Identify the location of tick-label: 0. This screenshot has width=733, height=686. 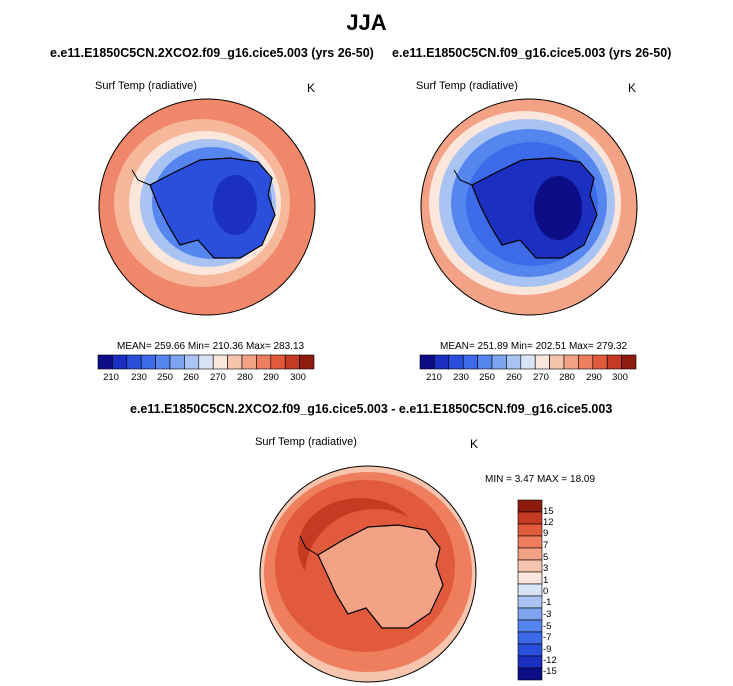
(546, 591).